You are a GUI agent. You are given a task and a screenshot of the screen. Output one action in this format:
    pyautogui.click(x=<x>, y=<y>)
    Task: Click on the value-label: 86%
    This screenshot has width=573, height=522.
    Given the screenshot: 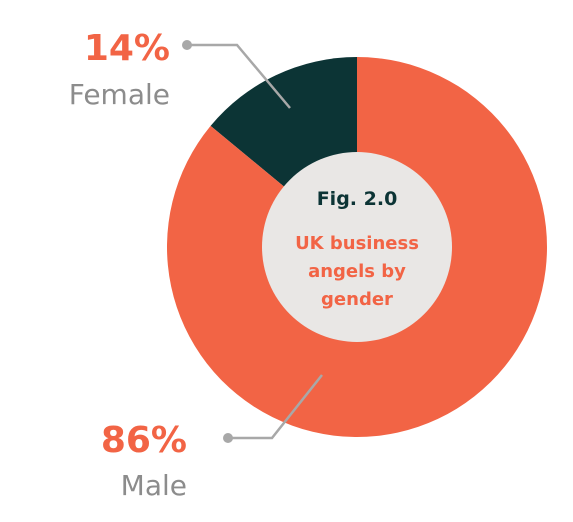 What is the action you would take?
    pyautogui.click(x=144, y=440)
    